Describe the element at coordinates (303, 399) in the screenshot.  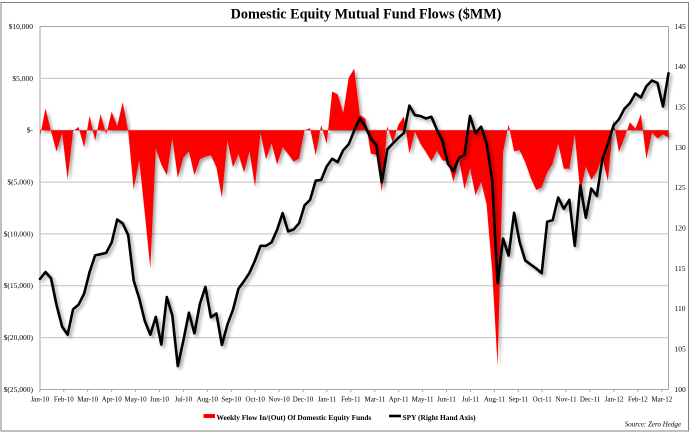
I see `svg-text: Dec-10` at that location.